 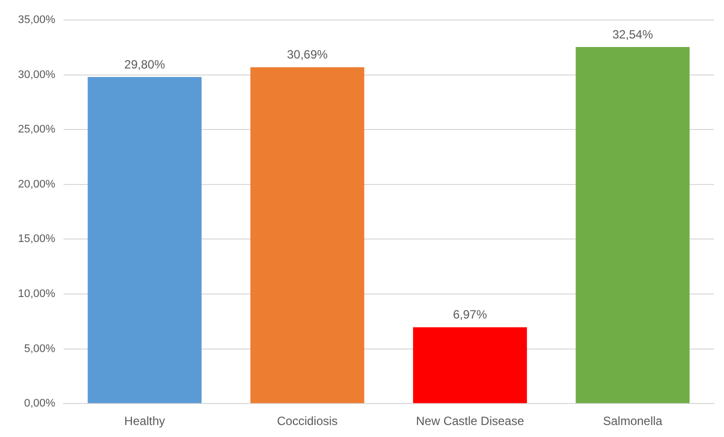 I want to click on x-tick-label: Coccidiosis, so click(x=307, y=421).